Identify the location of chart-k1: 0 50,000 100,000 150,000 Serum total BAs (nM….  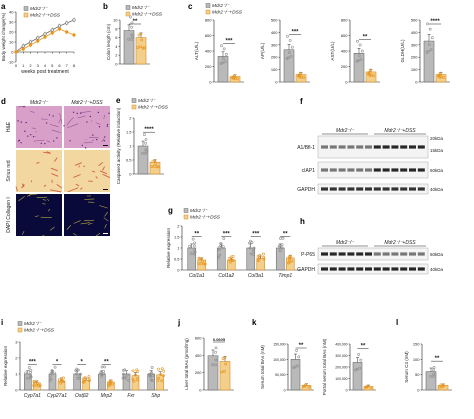
(287, 368).